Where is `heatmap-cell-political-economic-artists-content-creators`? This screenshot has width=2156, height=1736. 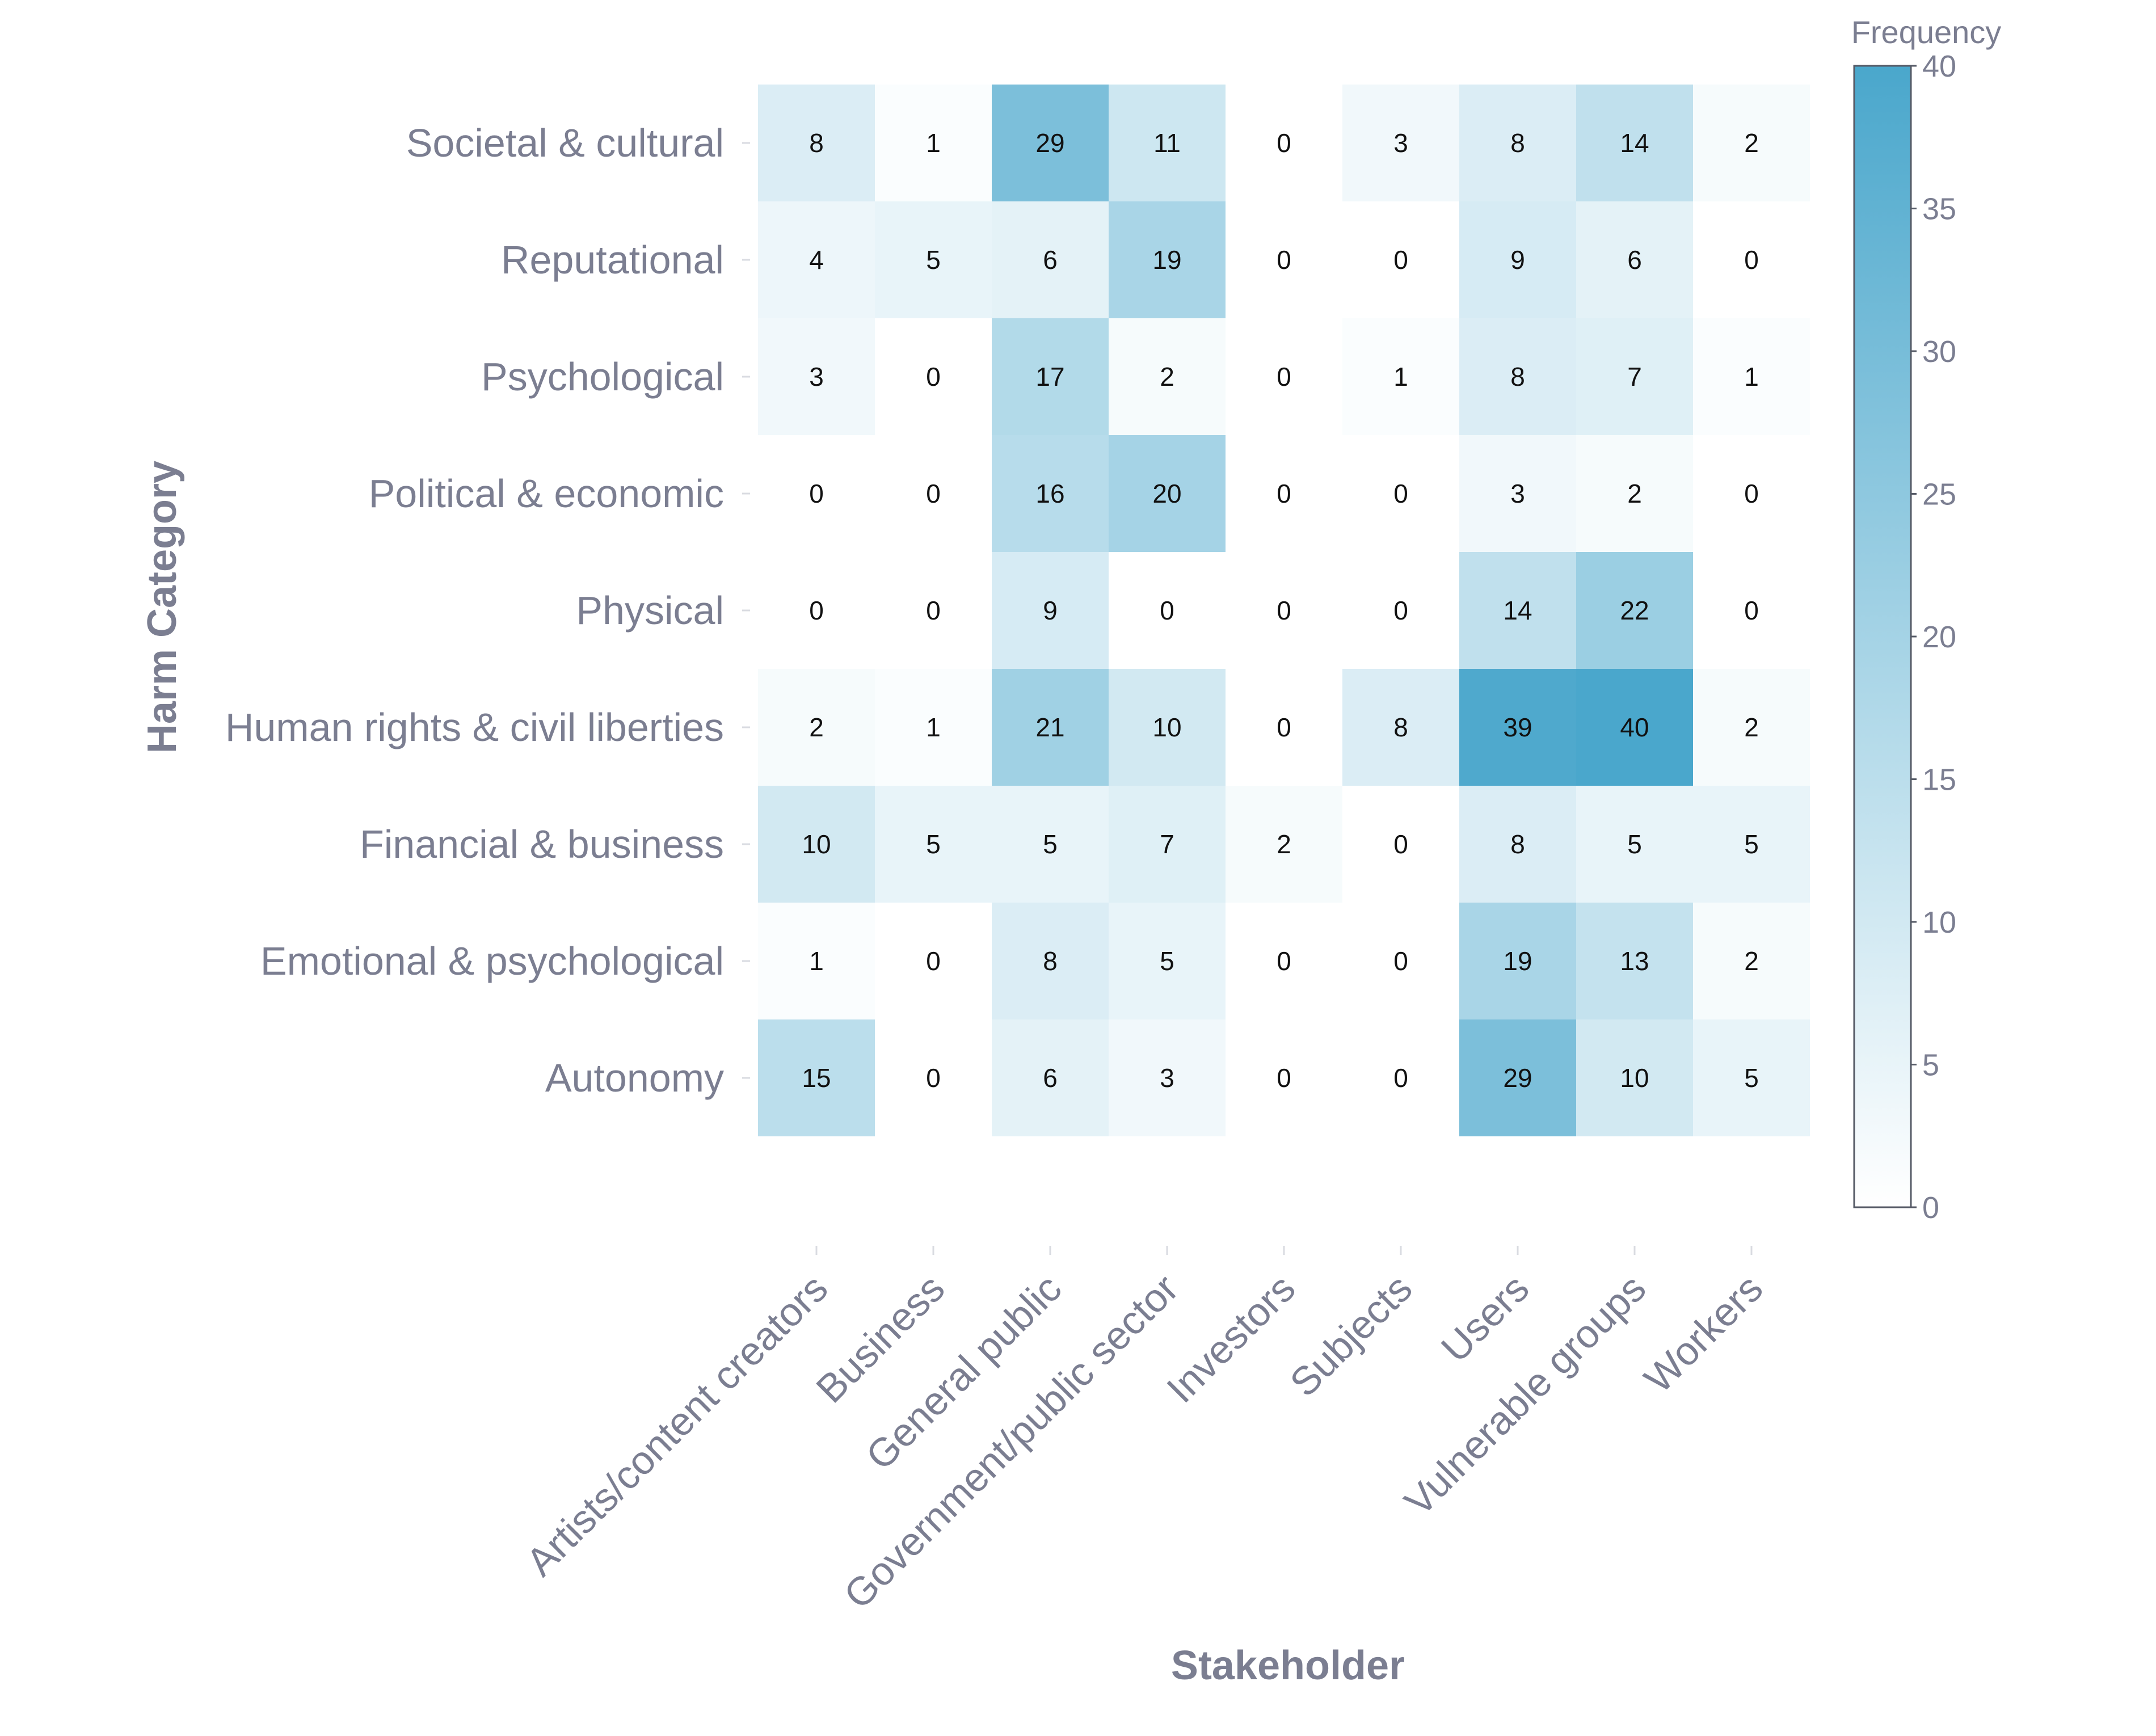
heatmap-cell-political-economic-artists-content-creators is located at coordinates (817, 493).